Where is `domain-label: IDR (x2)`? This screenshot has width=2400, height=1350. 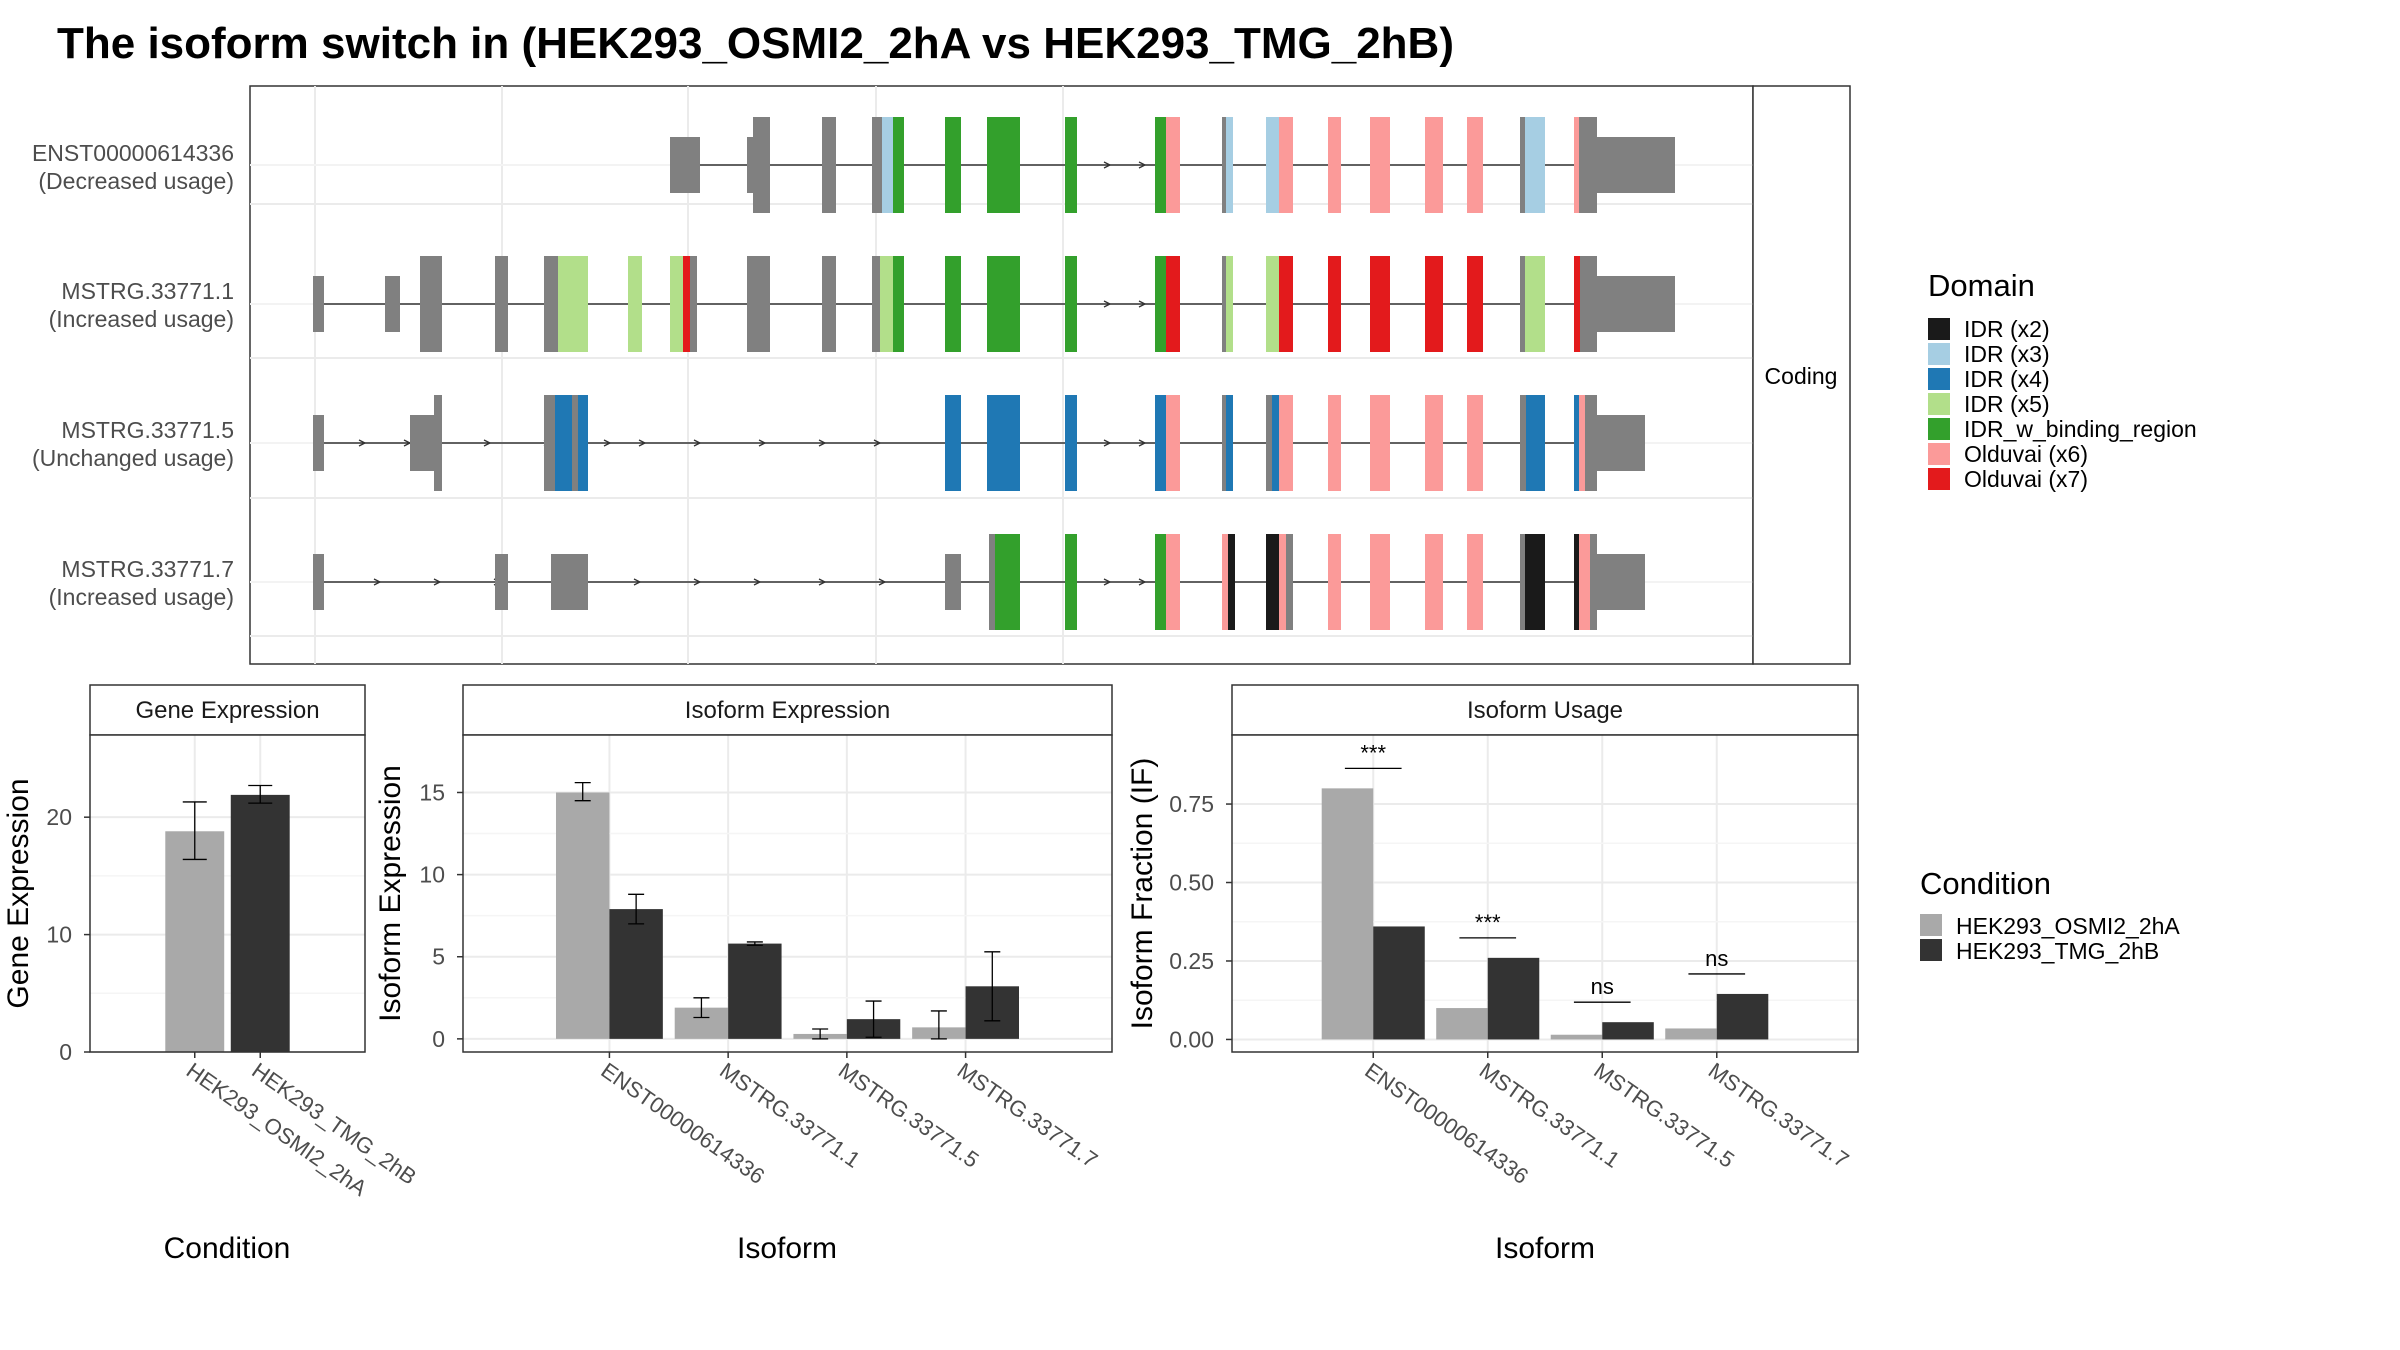 domain-label: IDR (x2) is located at coordinates (2007, 329).